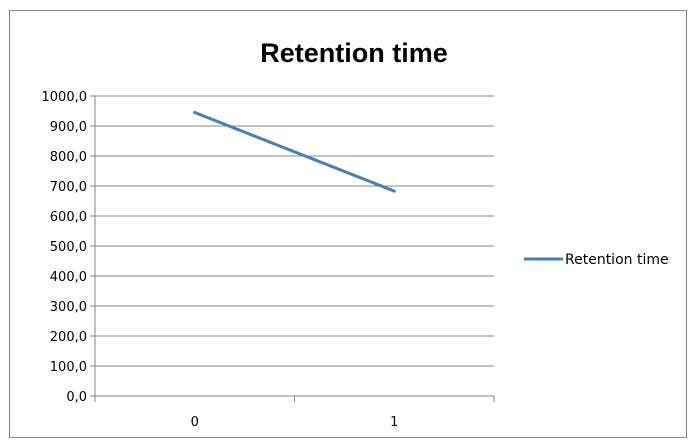 This screenshot has width=689, height=440. Describe the element at coordinates (68, 247) in the screenshot. I see `y-tick-label: 500,0` at that location.